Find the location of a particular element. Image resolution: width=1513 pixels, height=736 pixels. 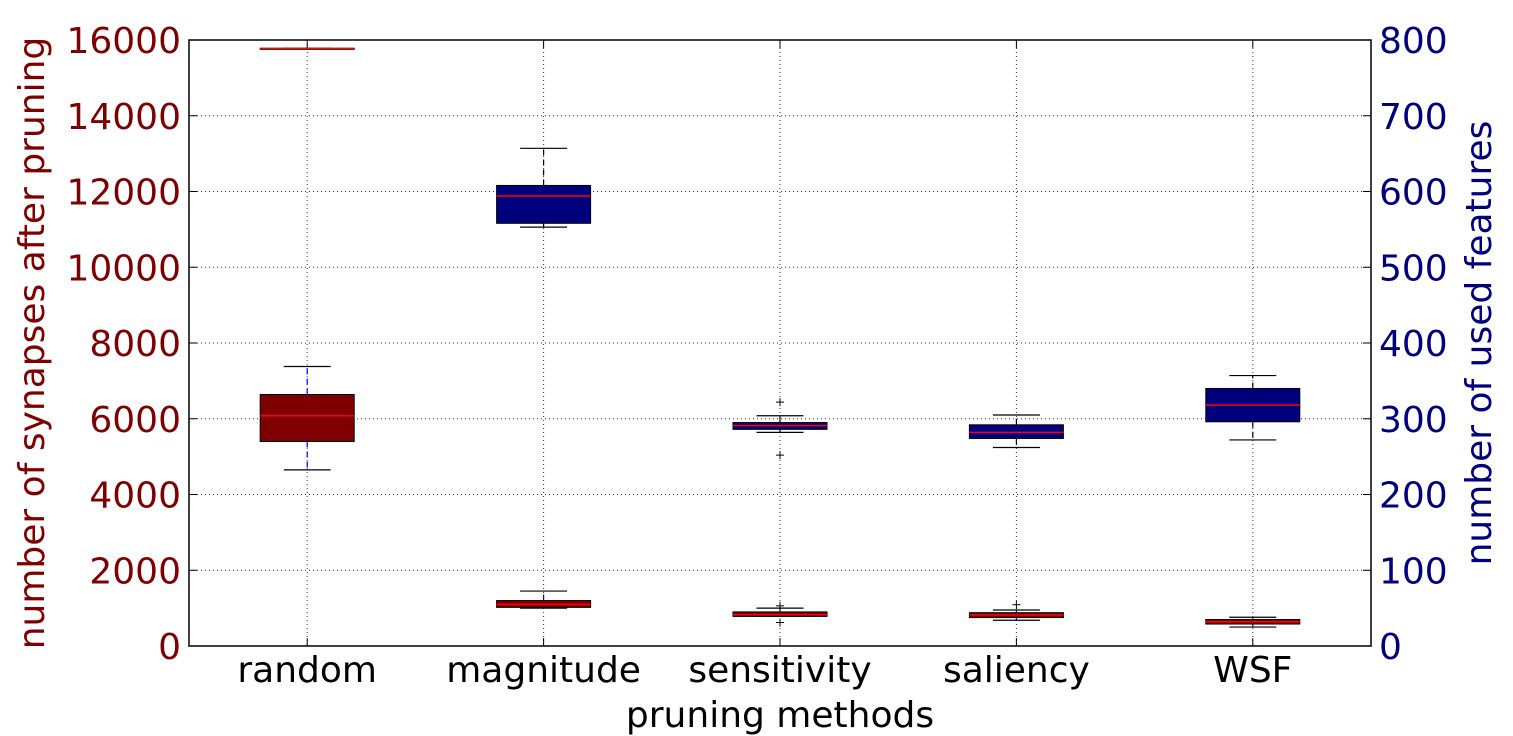

x-tick-label: WSF is located at coordinates (1252, 670).